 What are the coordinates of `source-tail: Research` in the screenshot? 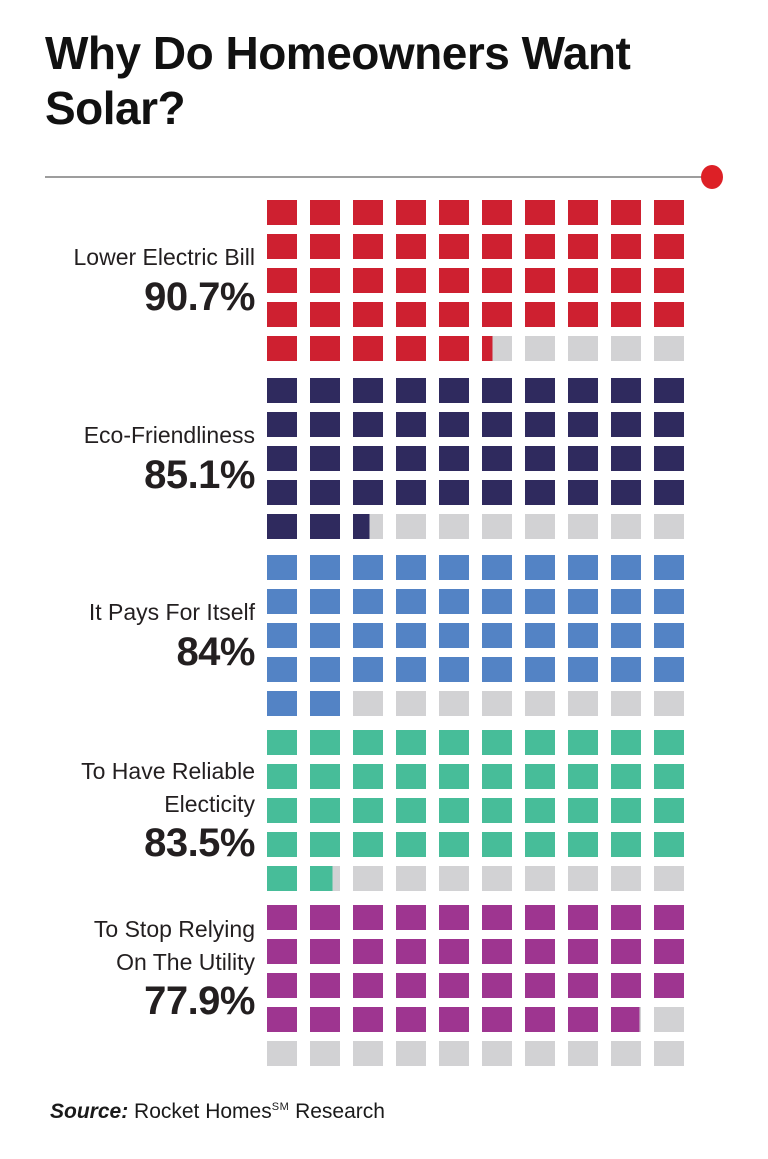 It's located at (337, 1111).